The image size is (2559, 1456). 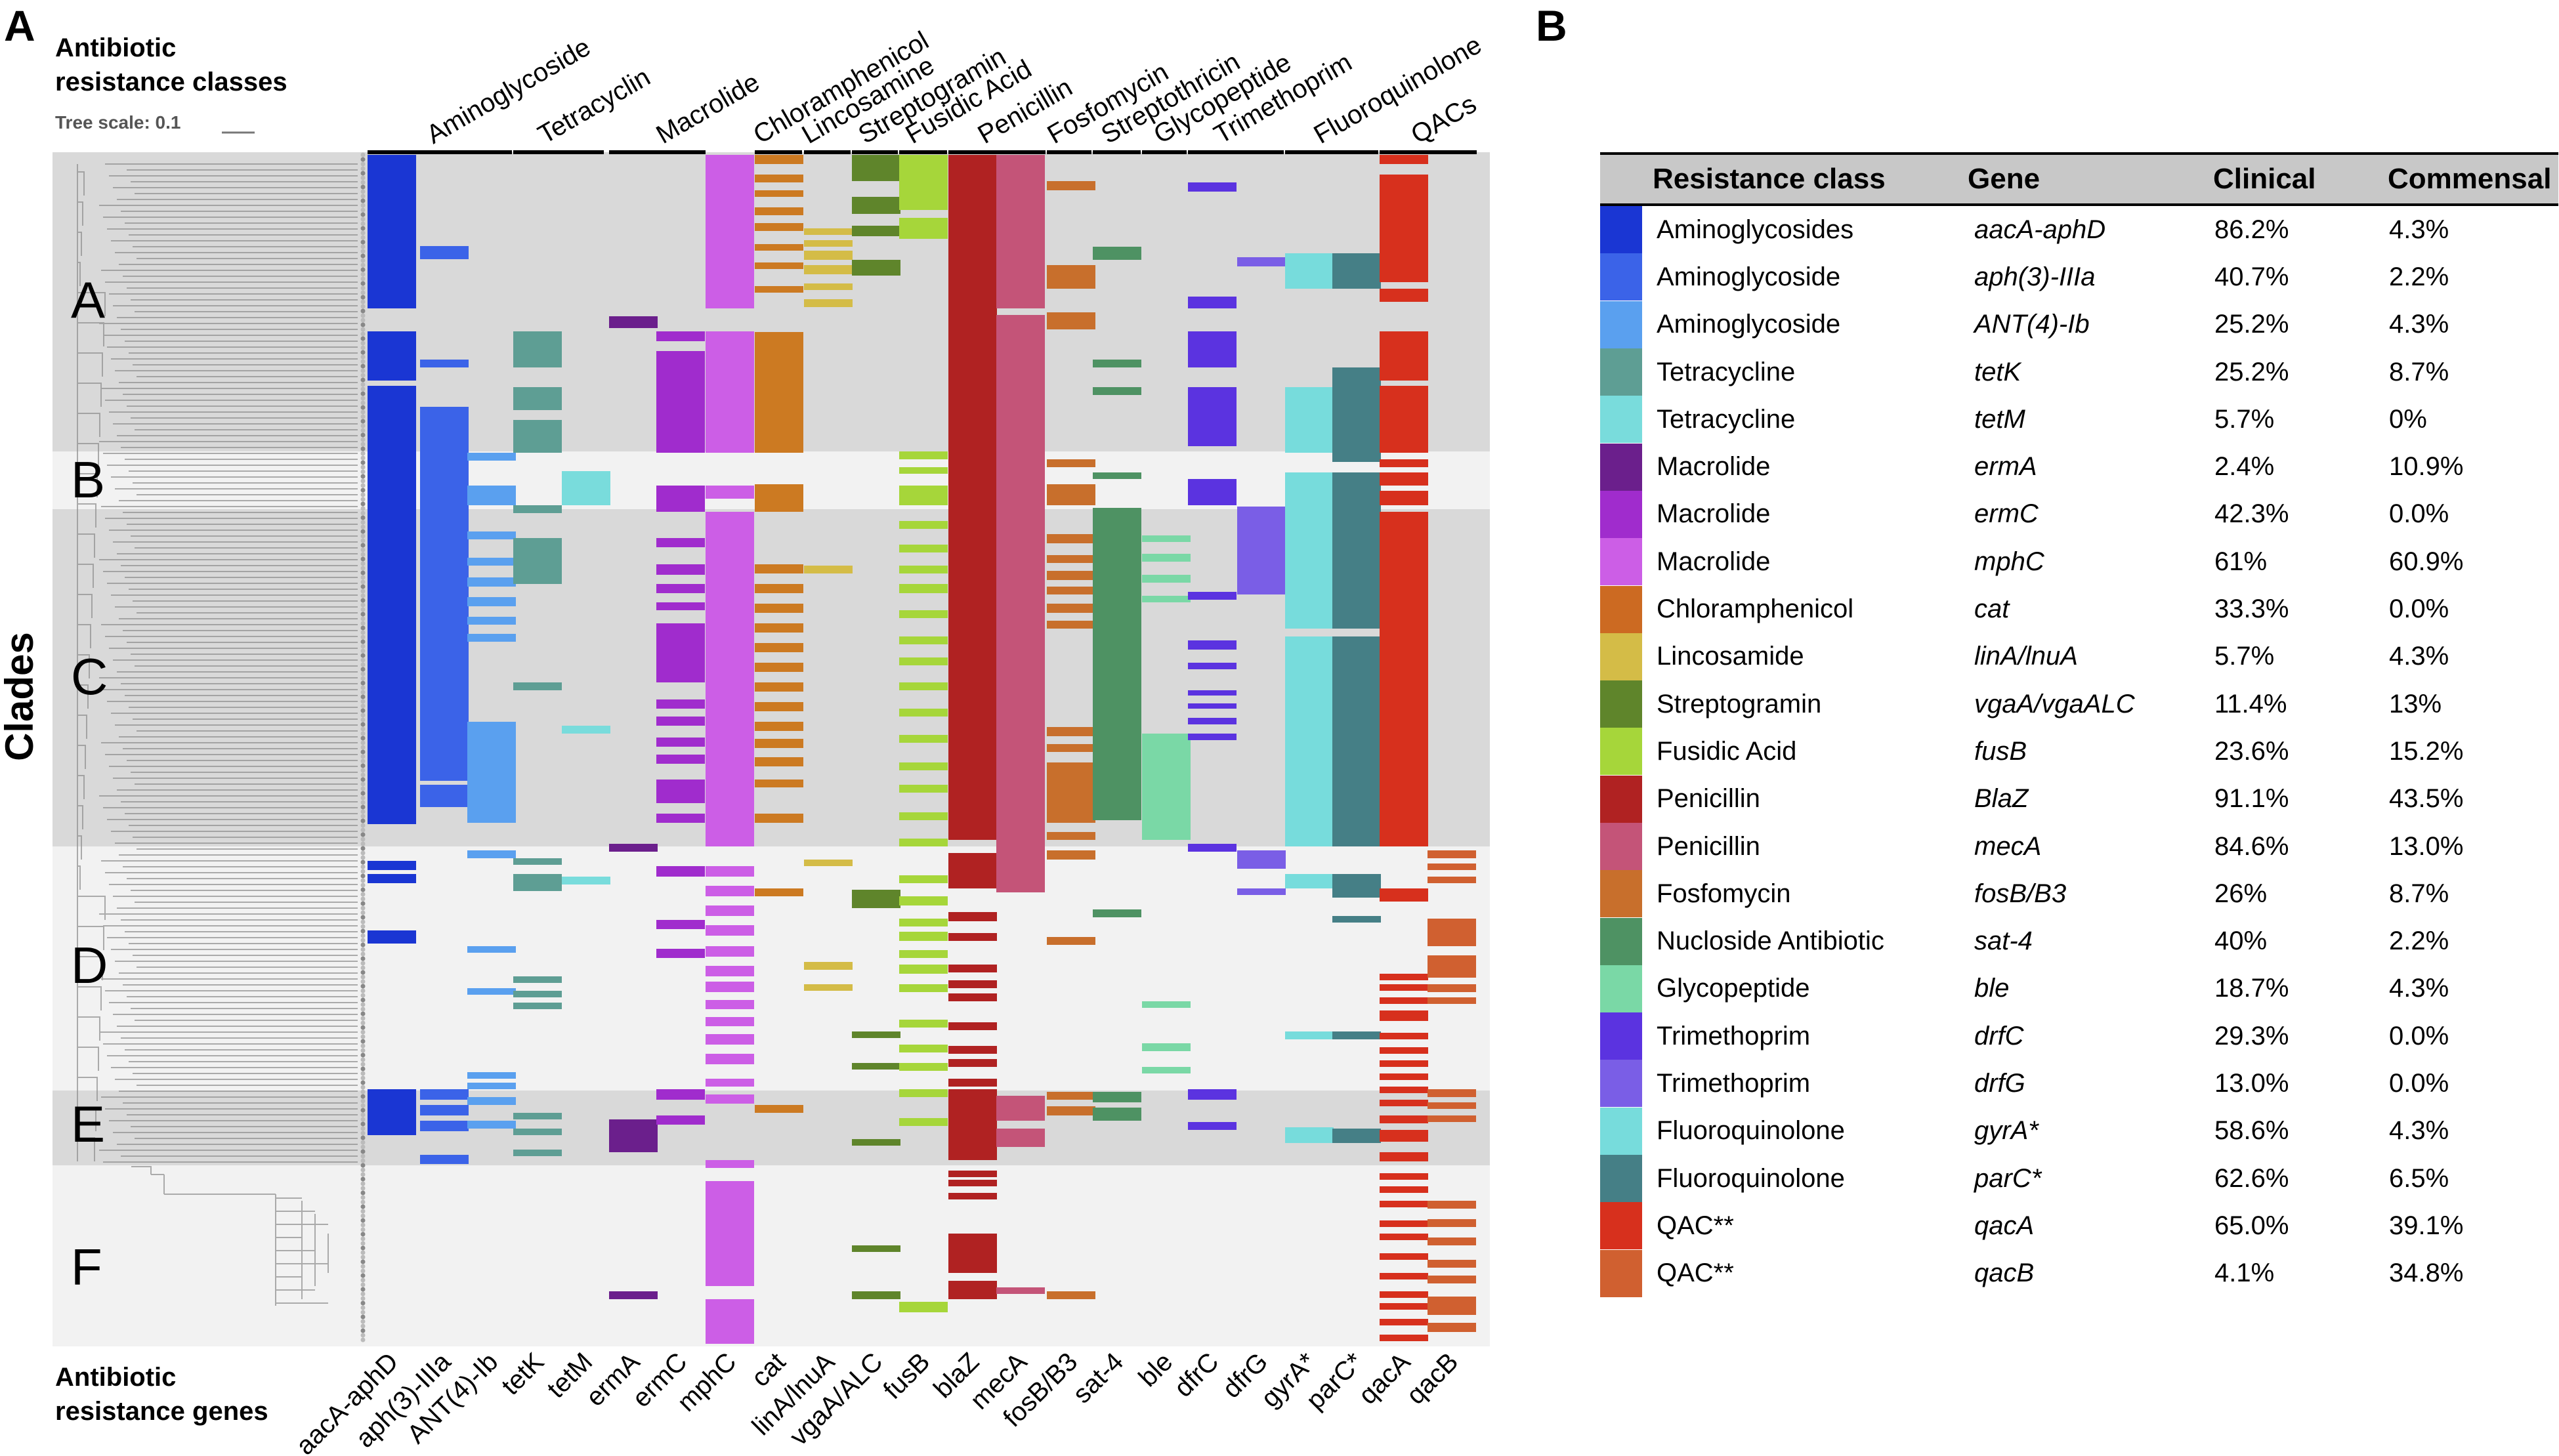 I want to click on gene-cell: qacA, so click(x=2005, y=1225).